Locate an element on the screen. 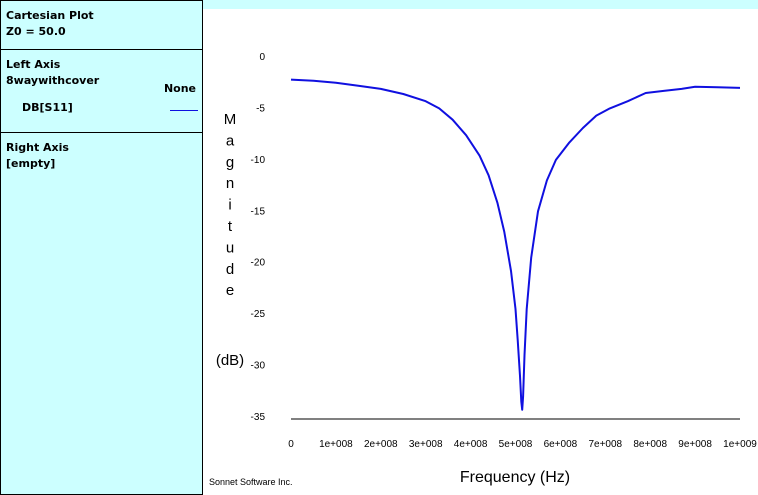 The width and height of the screenshot is (758, 495). y-axis-label-letter: a is located at coordinates (230, 140).